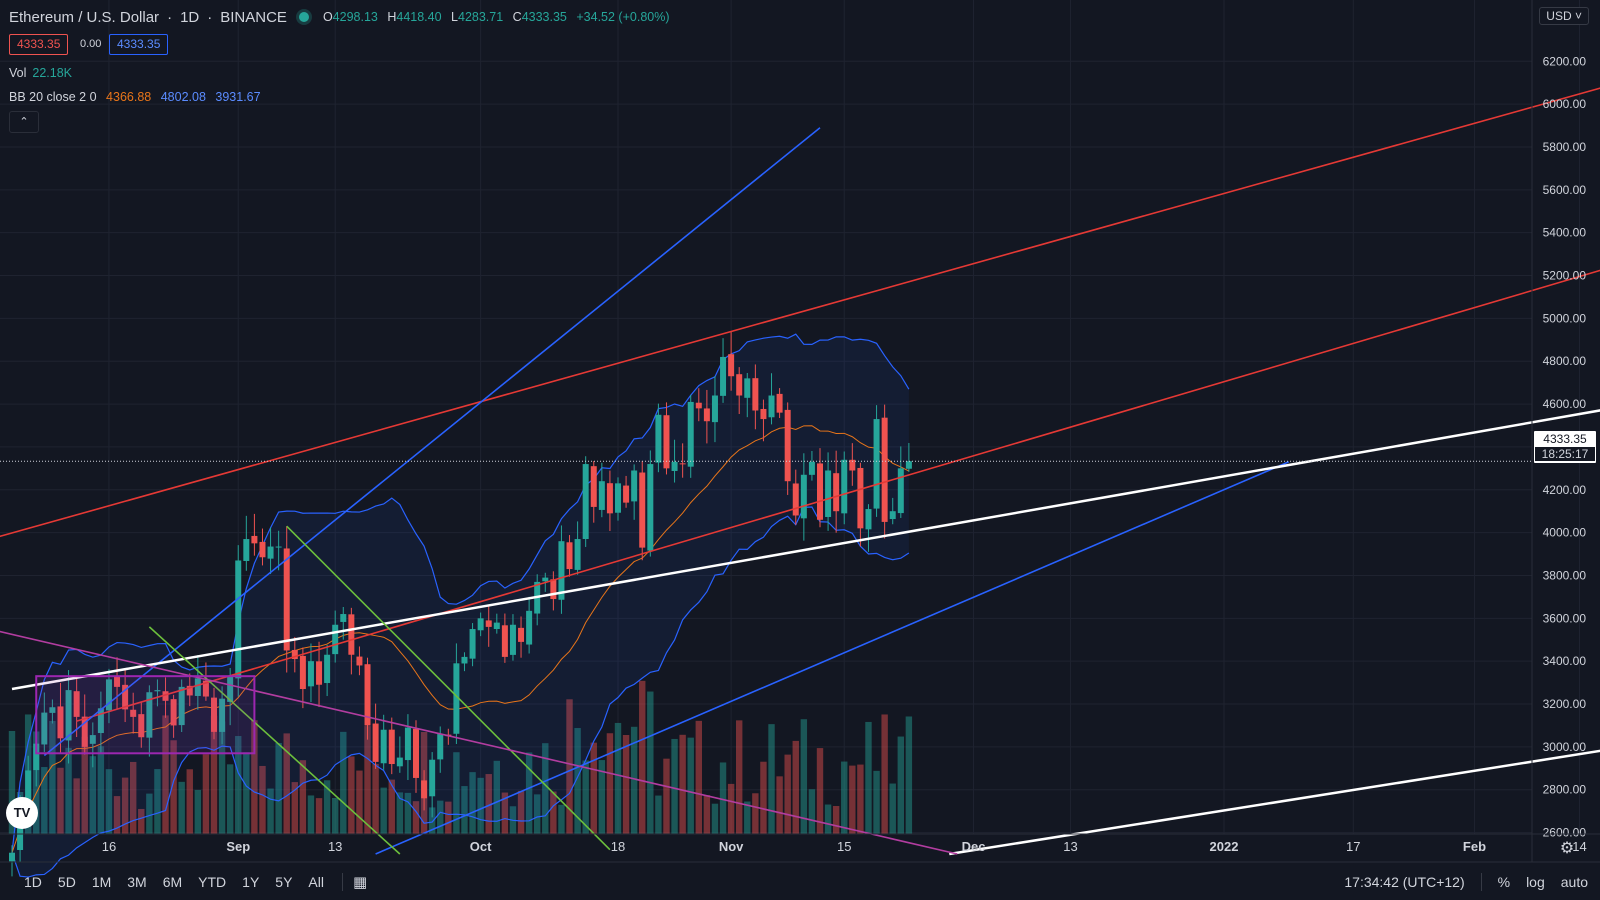  What do you see at coordinates (139, 44) in the screenshot?
I see `buy-button: 4333.35` at bounding box center [139, 44].